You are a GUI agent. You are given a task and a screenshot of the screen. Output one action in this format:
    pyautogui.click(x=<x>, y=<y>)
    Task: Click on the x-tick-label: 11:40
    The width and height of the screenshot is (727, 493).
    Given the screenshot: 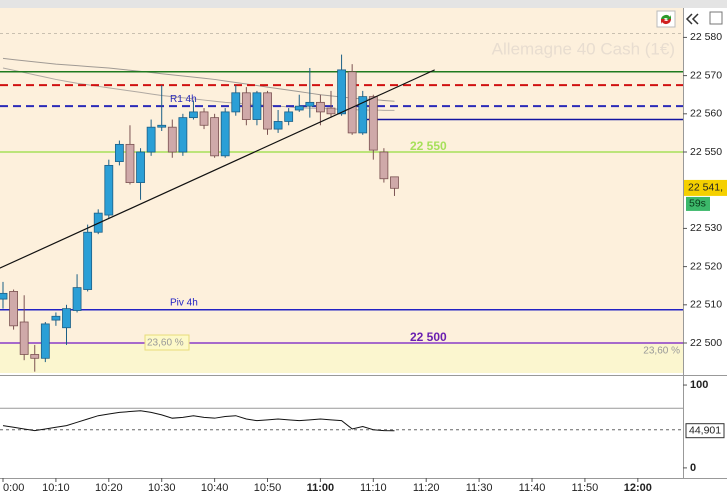 What is the action you would take?
    pyautogui.click(x=532, y=487)
    